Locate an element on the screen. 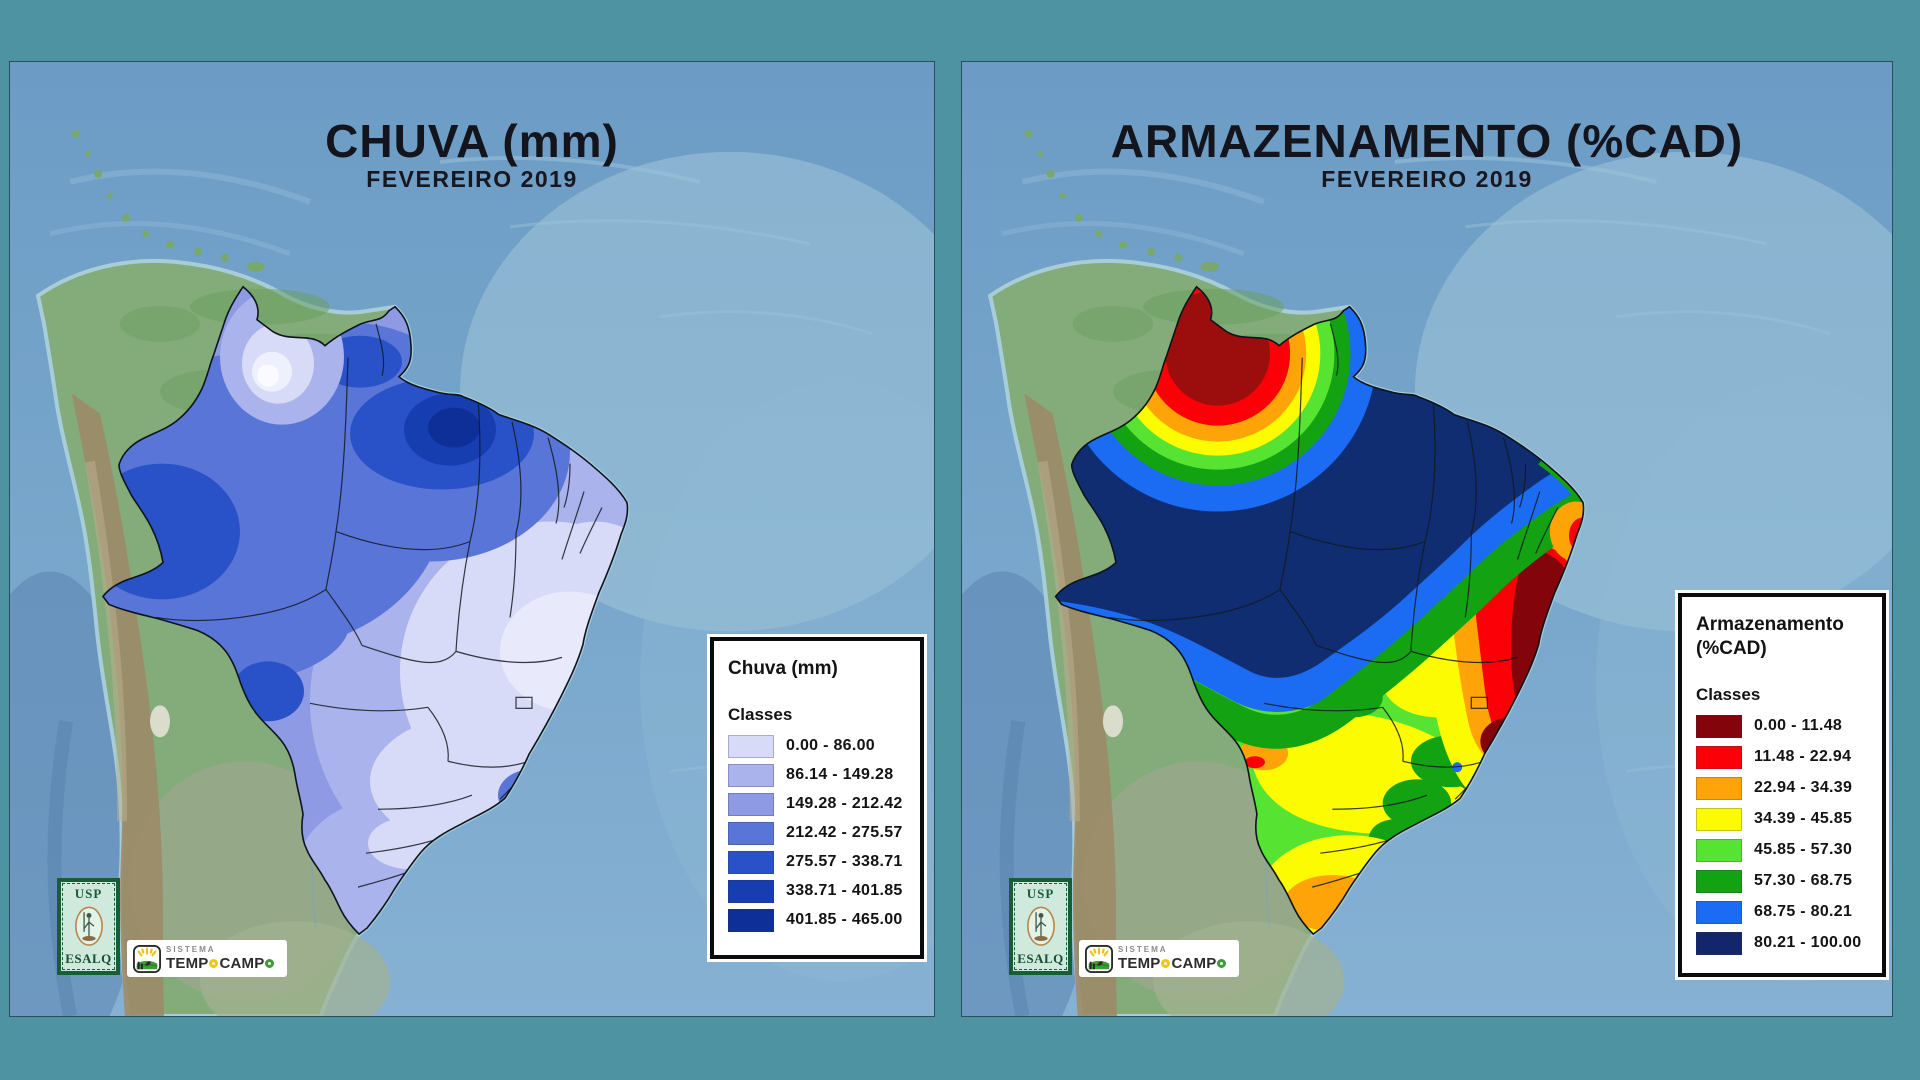 The height and width of the screenshot is (1080, 1920). legend-row: 45.85 - 57.30 is located at coordinates (1782, 850).